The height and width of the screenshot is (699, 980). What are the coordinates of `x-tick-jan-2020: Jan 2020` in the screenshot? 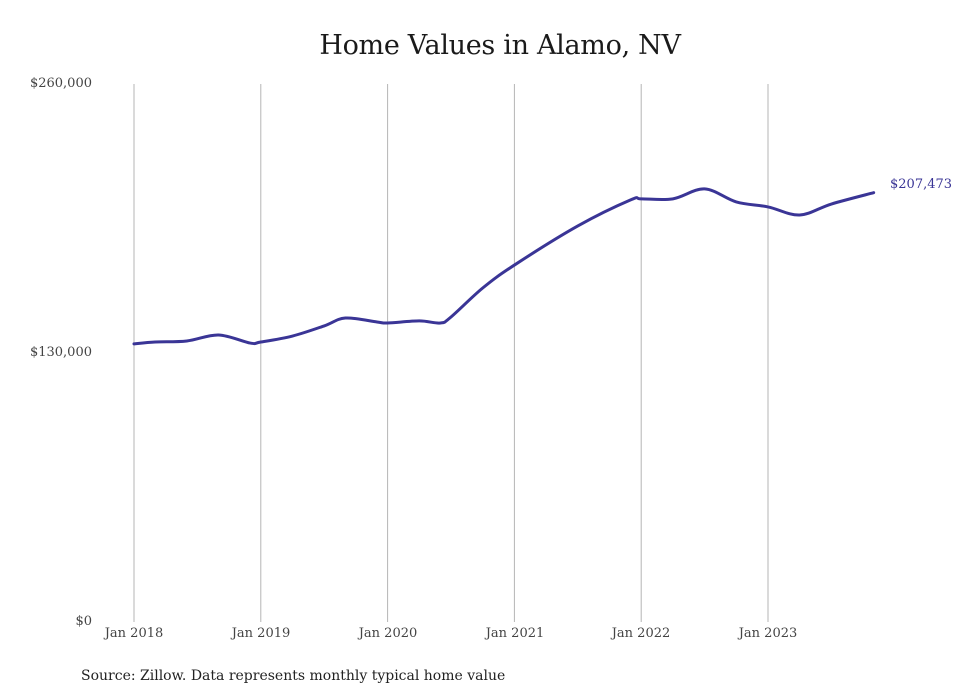 It's located at (388, 633).